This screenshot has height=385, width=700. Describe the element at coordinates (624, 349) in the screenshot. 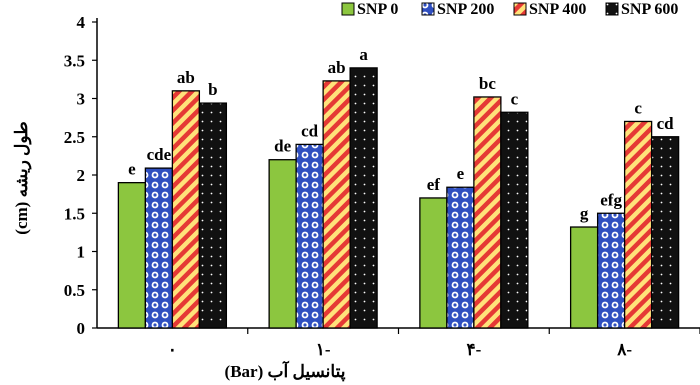

I see `x-tick-label: ۸-` at that location.